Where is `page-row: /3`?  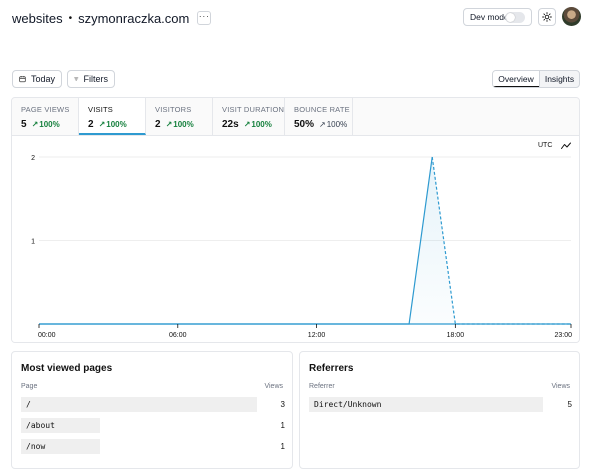 page-row: /3 is located at coordinates (153, 404).